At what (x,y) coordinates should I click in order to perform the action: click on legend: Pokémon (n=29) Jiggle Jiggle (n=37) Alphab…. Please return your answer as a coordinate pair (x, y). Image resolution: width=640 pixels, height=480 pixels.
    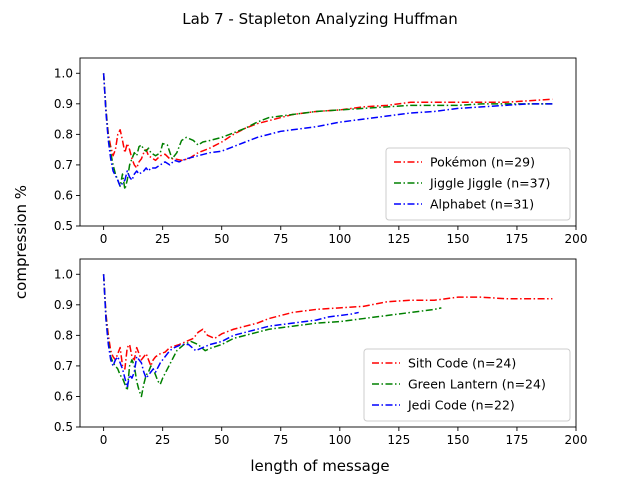
    Looking at the image, I should click on (478, 184).